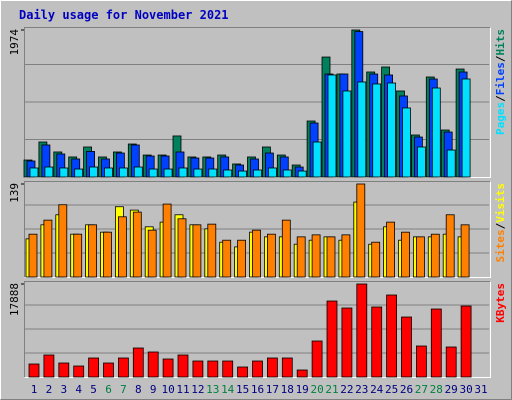  I want to click on x-tick-label: 14, so click(228, 389).